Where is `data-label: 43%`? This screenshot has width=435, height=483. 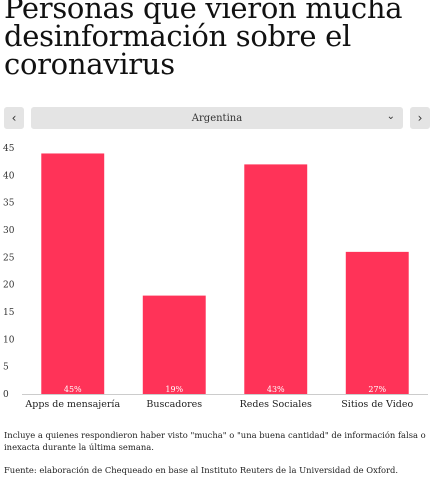 data-label: 43% is located at coordinates (276, 389).